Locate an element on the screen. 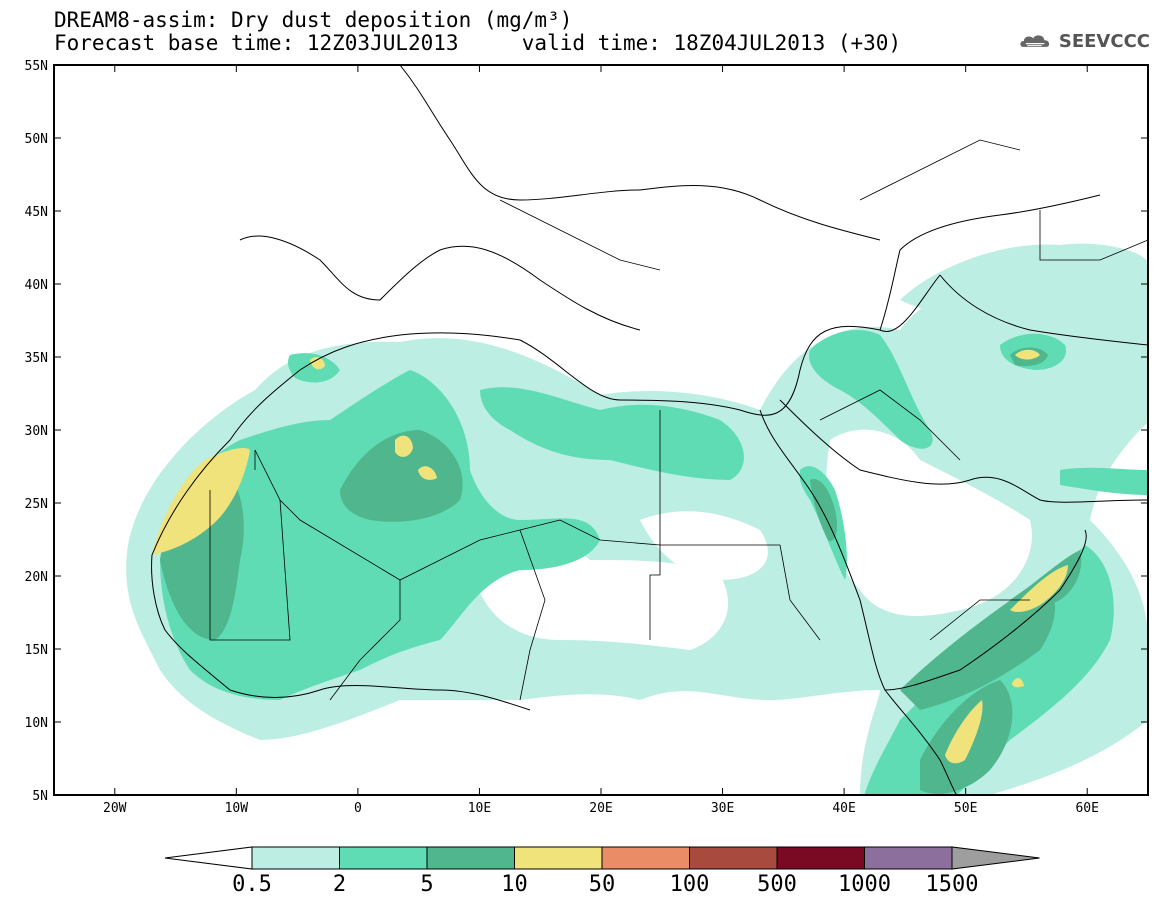  lat-tick-label: 55N is located at coordinates (36, 66).